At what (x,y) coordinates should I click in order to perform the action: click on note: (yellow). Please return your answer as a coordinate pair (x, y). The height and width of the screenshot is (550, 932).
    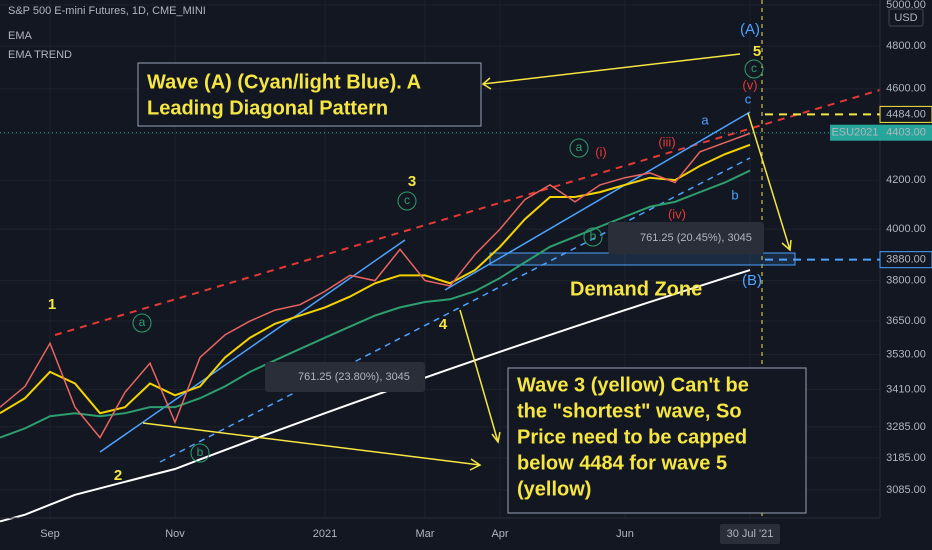
    Looking at the image, I should click on (554, 489).